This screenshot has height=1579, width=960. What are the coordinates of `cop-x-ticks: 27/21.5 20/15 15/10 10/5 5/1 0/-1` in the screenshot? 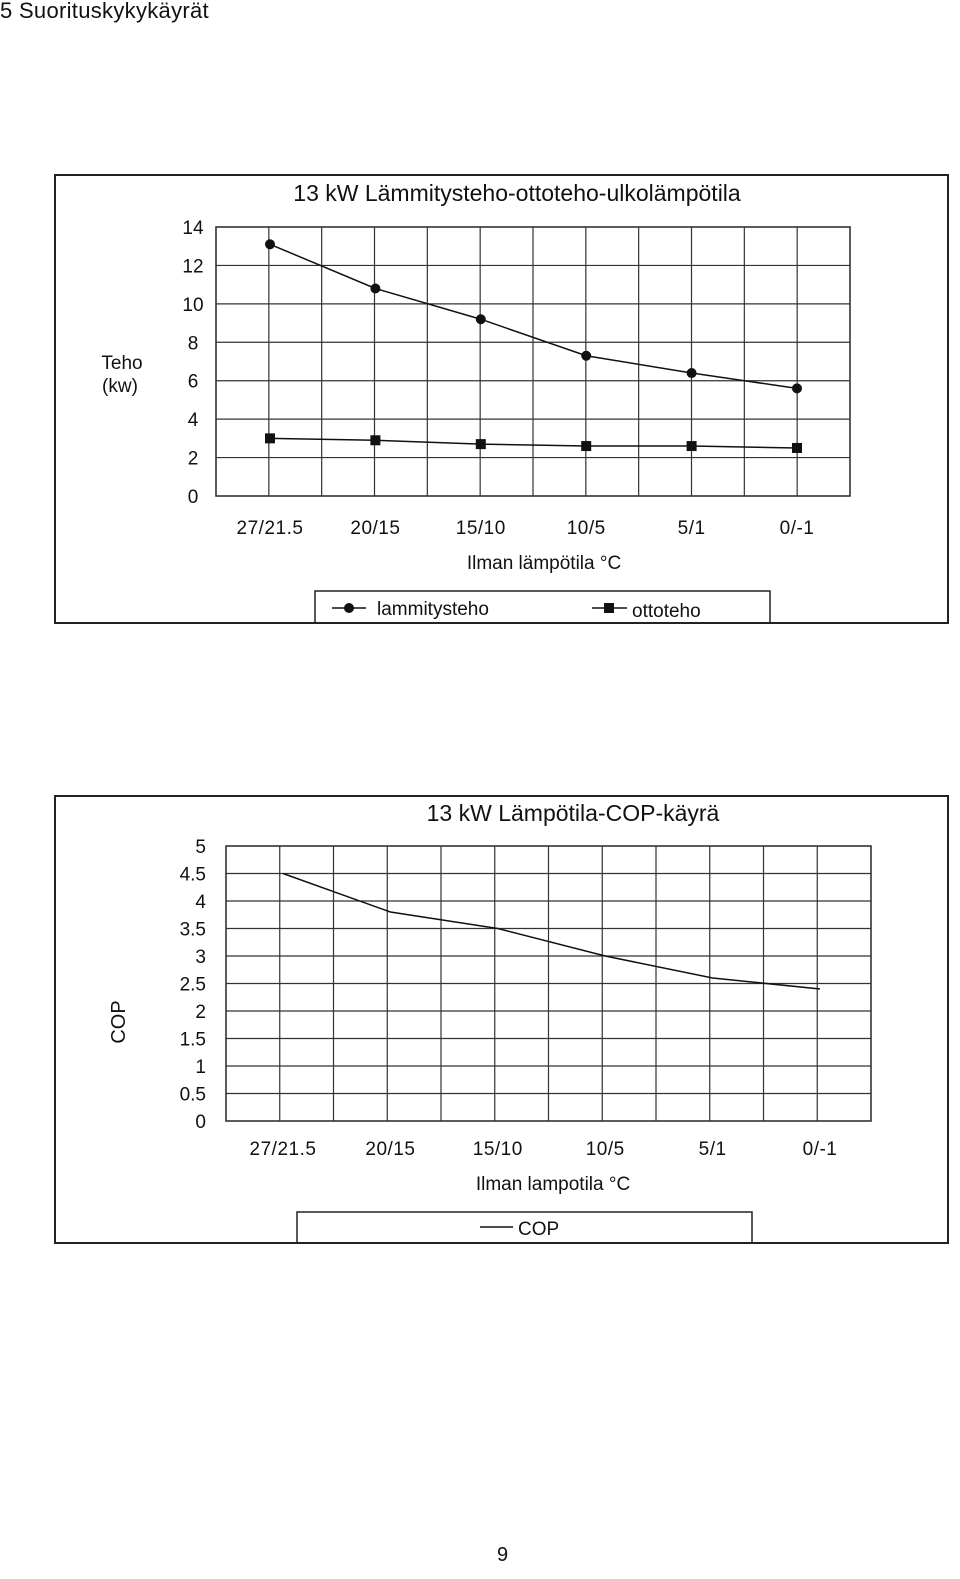 It's located at (544, 1149).